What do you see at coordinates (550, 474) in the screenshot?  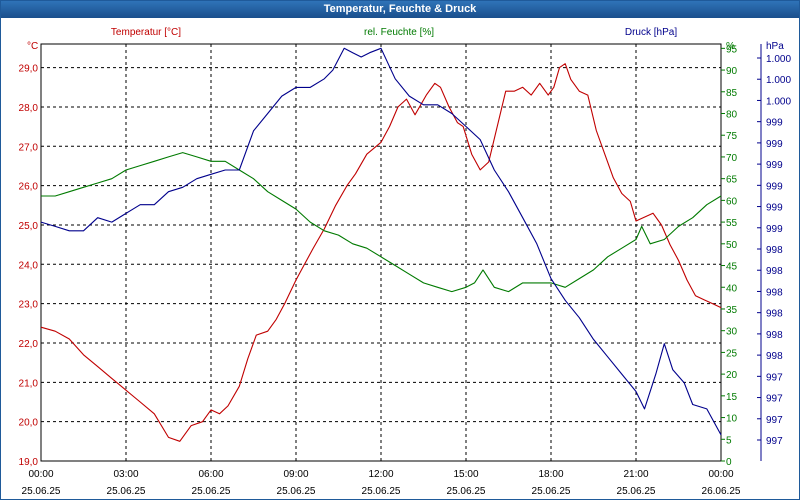 I see `x-tick-label: 18:00` at bounding box center [550, 474].